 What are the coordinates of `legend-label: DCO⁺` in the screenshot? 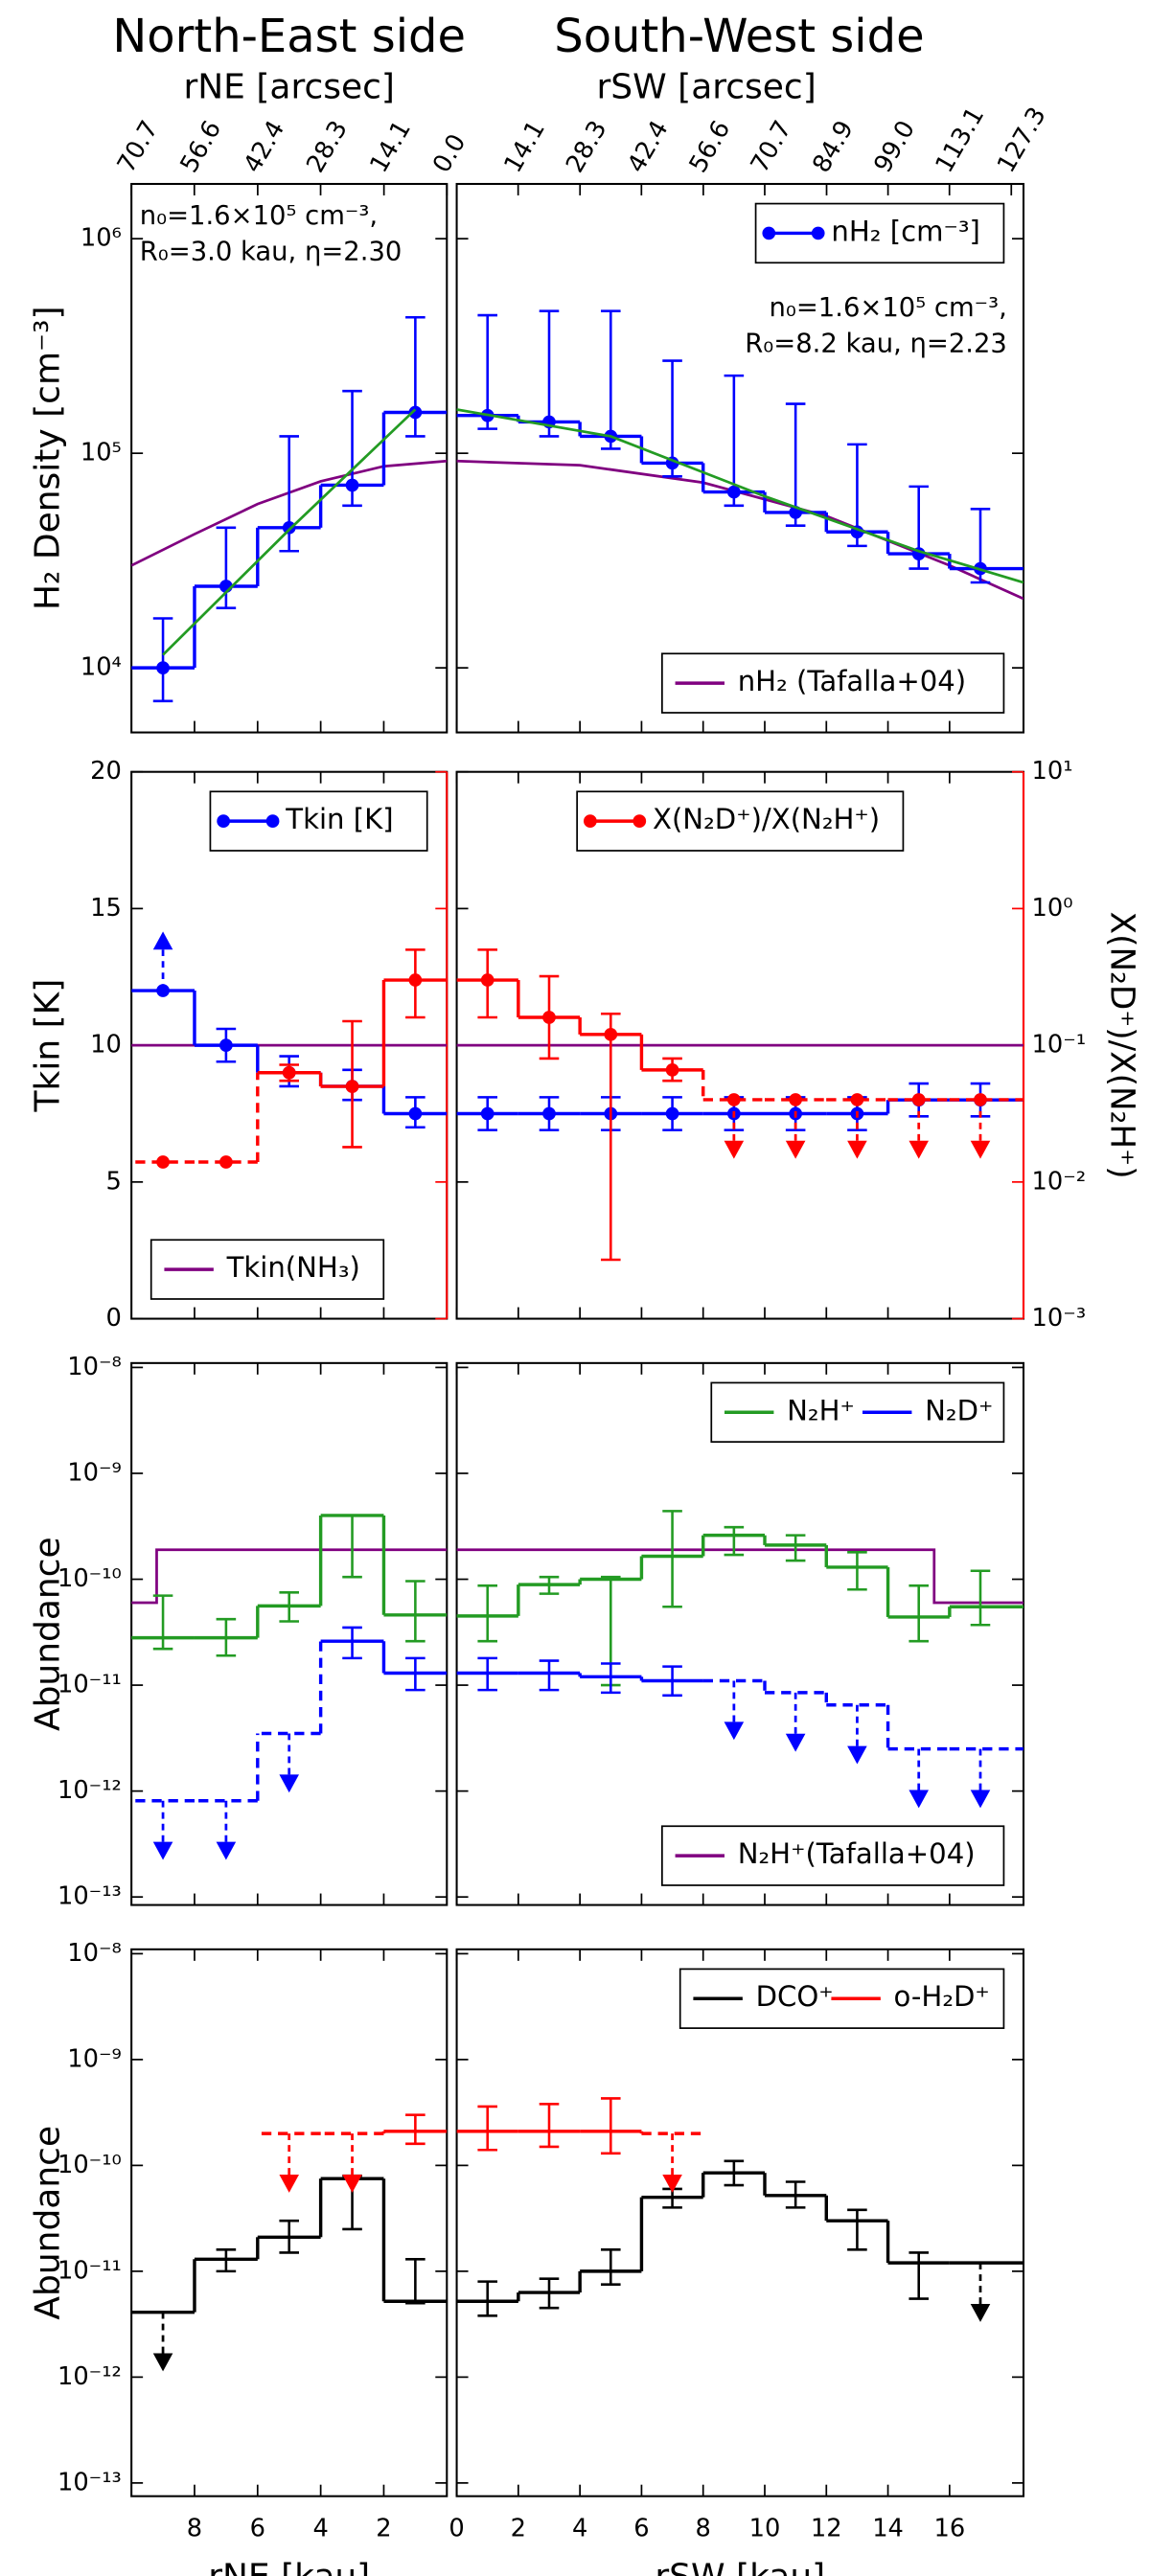 It's located at (795, 1997).